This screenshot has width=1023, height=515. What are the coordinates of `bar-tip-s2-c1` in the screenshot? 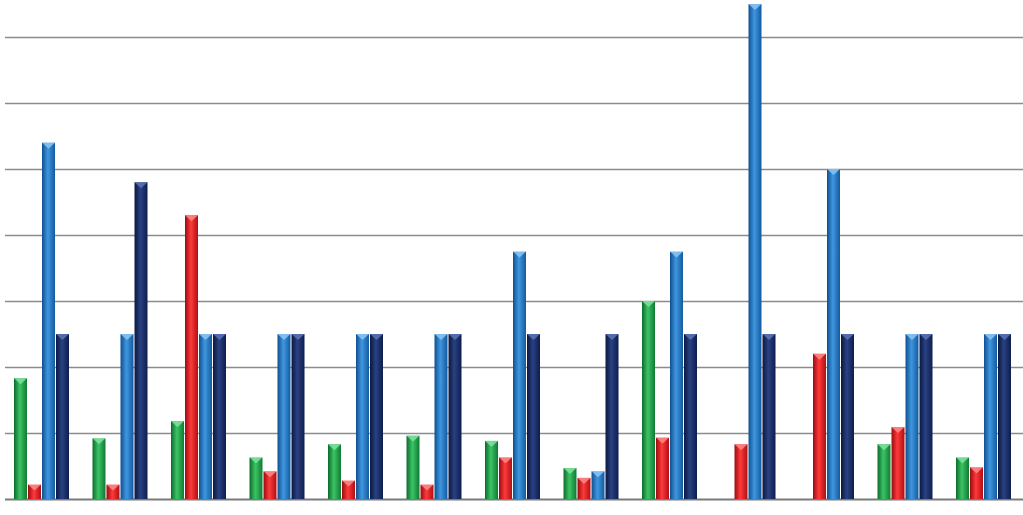 It's located at (34, 487).